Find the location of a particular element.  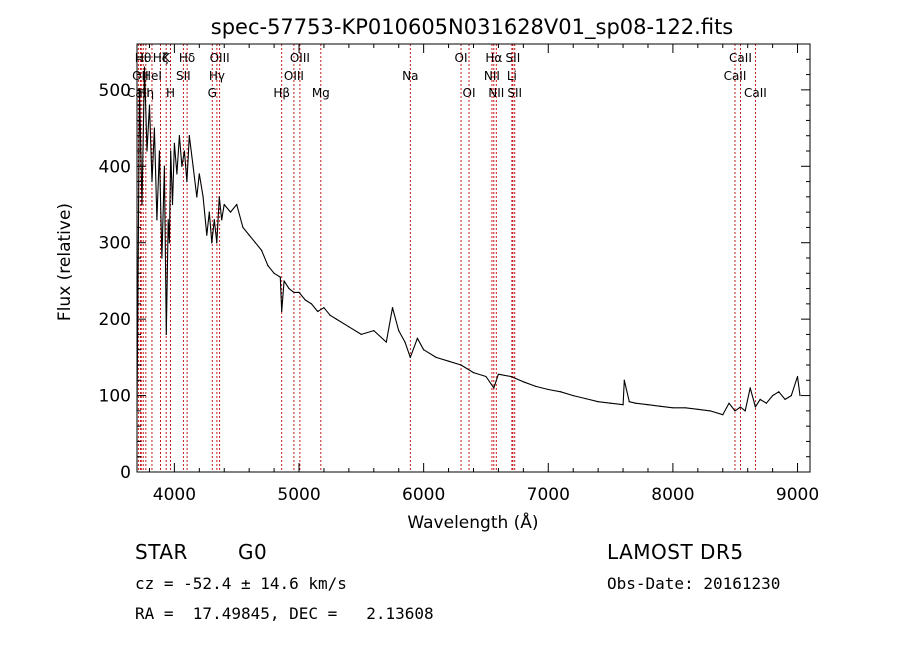

spectral-line-label-8: H is located at coordinates (170, 93).